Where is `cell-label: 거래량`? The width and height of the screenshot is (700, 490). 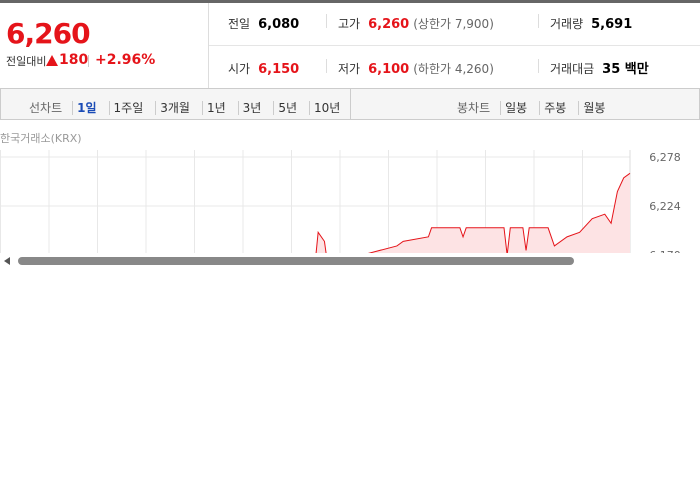
cell-label: 거래량 is located at coordinates (567, 24).